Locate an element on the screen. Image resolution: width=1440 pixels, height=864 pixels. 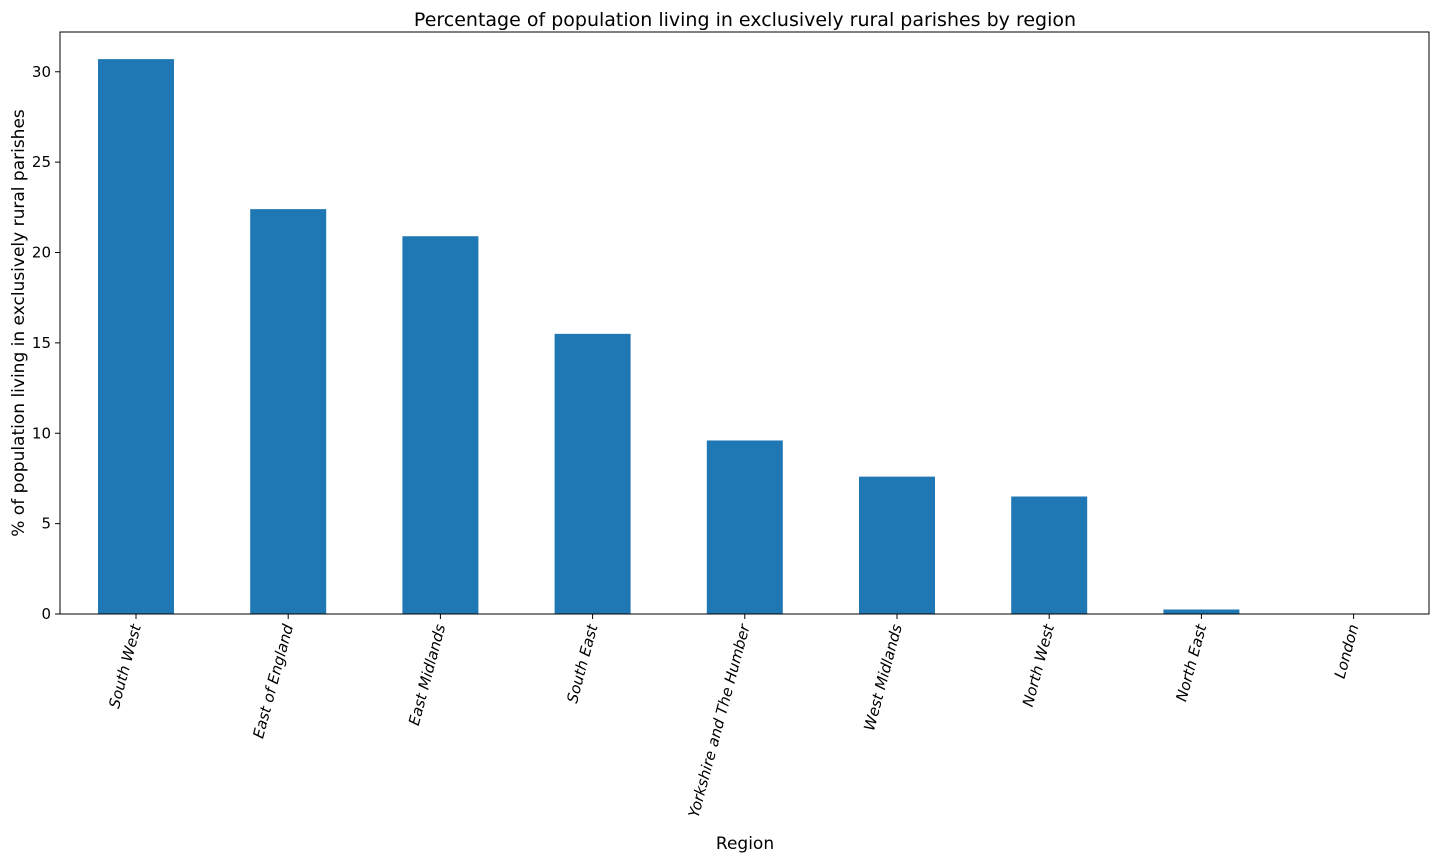
y-tick-label: 25 is located at coordinates (41, 162).